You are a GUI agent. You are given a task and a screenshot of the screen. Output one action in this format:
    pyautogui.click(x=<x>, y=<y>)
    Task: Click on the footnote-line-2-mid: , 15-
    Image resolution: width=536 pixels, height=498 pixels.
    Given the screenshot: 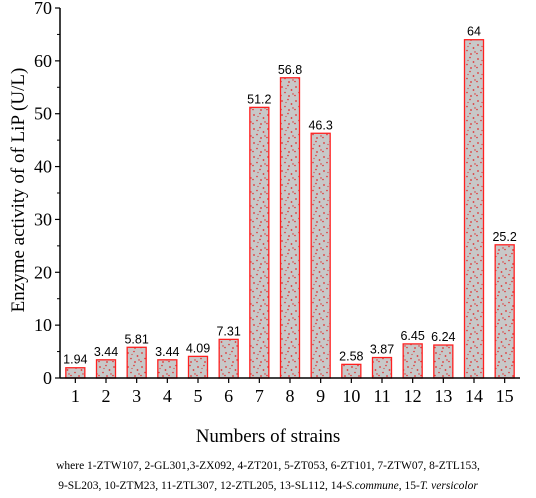 What is the action you would take?
    pyautogui.click(x=409, y=486)
    